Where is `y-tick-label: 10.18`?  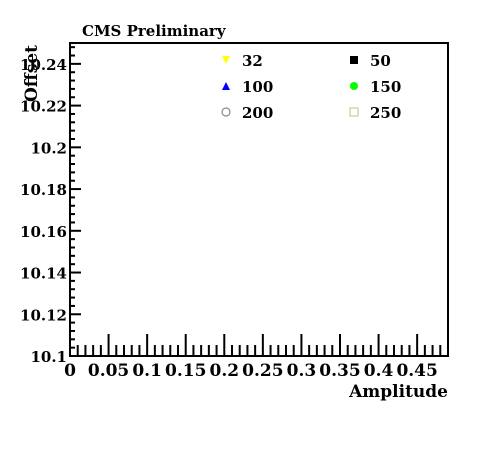
y-tick-label: 10.18 is located at coordinates (43, 190).